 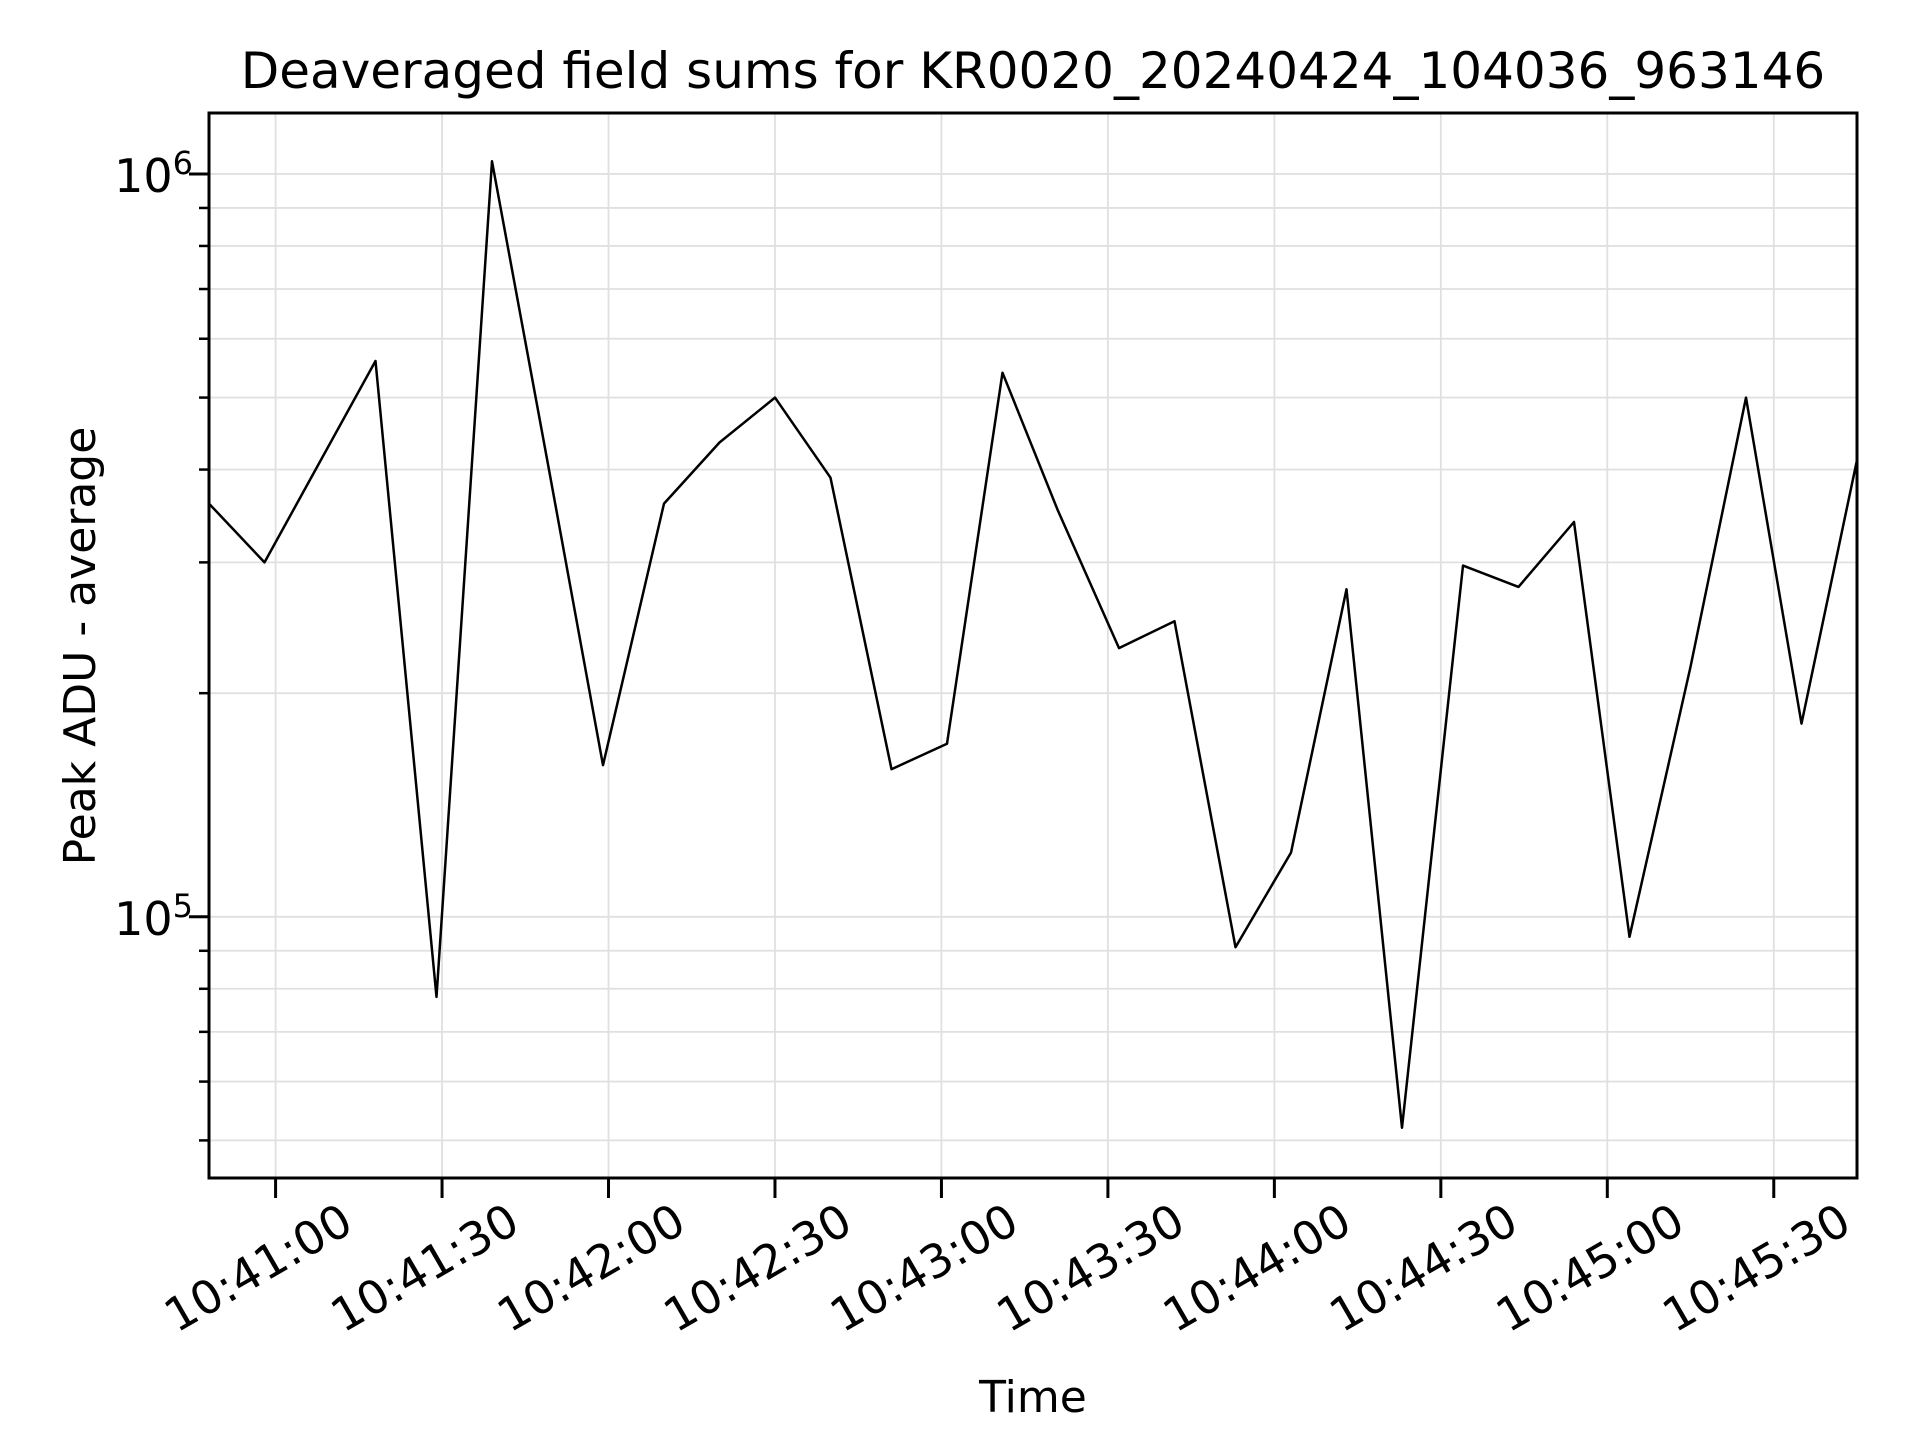 What do you see at coordinates (183, 906) in the screenshot?
I see `y-tick-exponent: 5` at bounding box center [183, 906].